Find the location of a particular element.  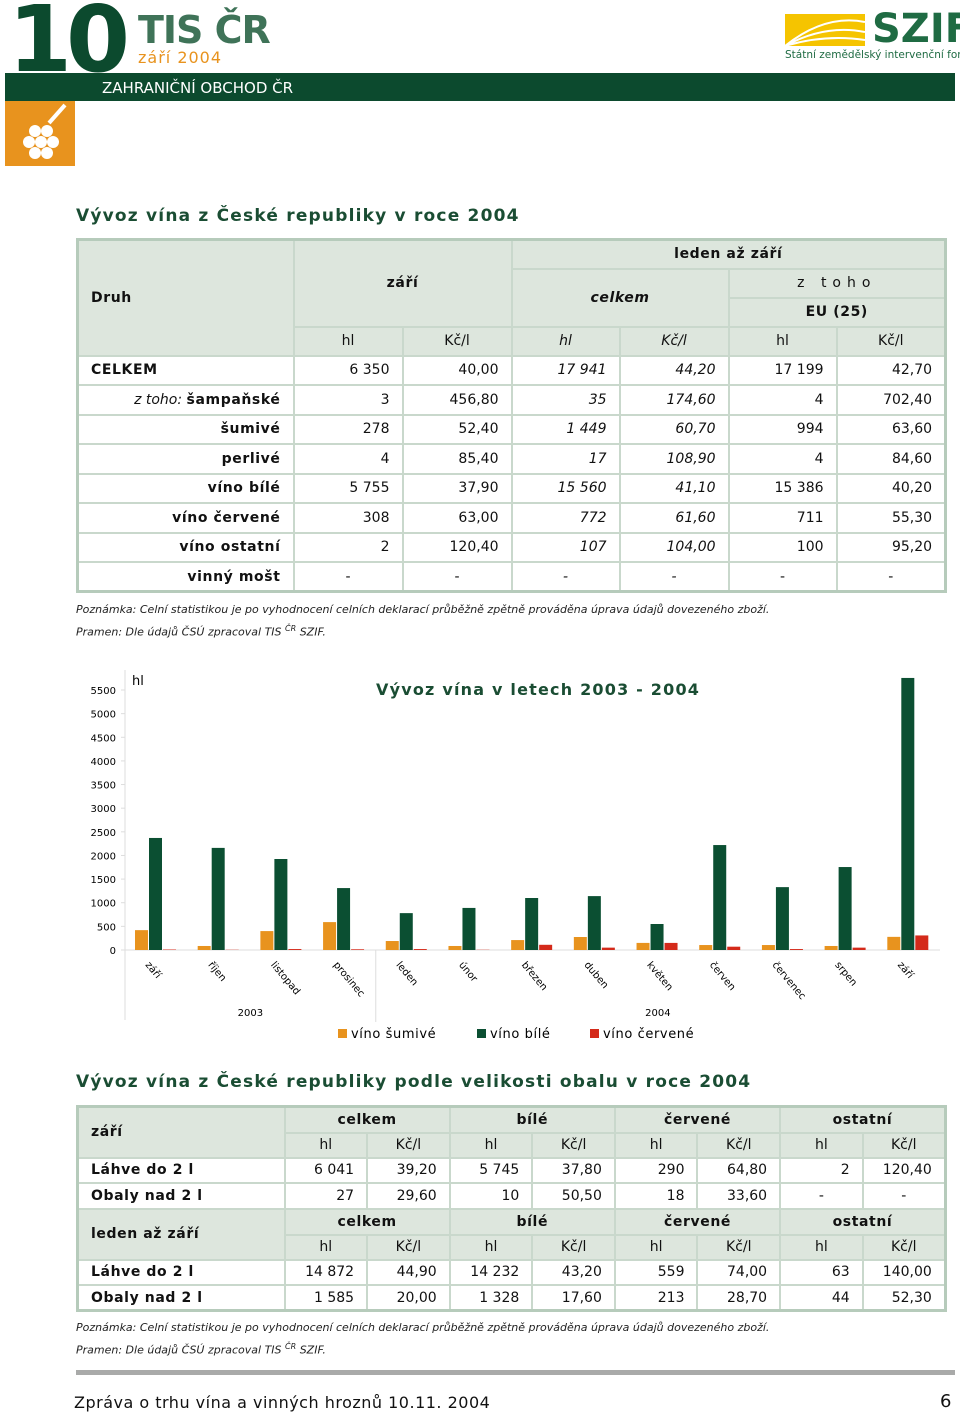

header-row: hl Kč/l hl Kč/l hl Kč/l is located at coordinates (512, 341).